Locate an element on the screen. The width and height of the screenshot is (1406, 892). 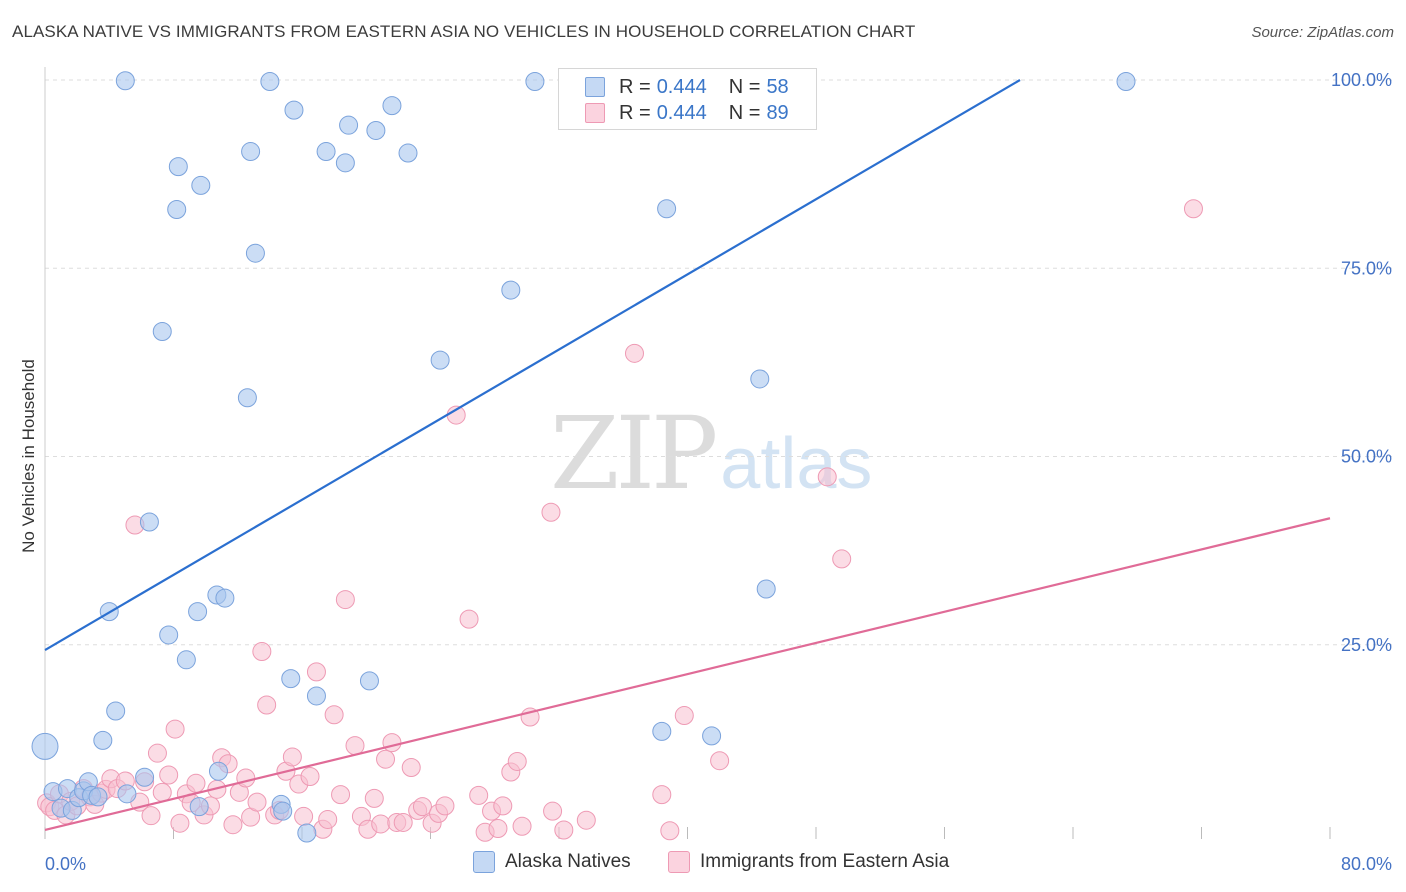
legend-n-value: 58 is located at coordinates (777, 86).